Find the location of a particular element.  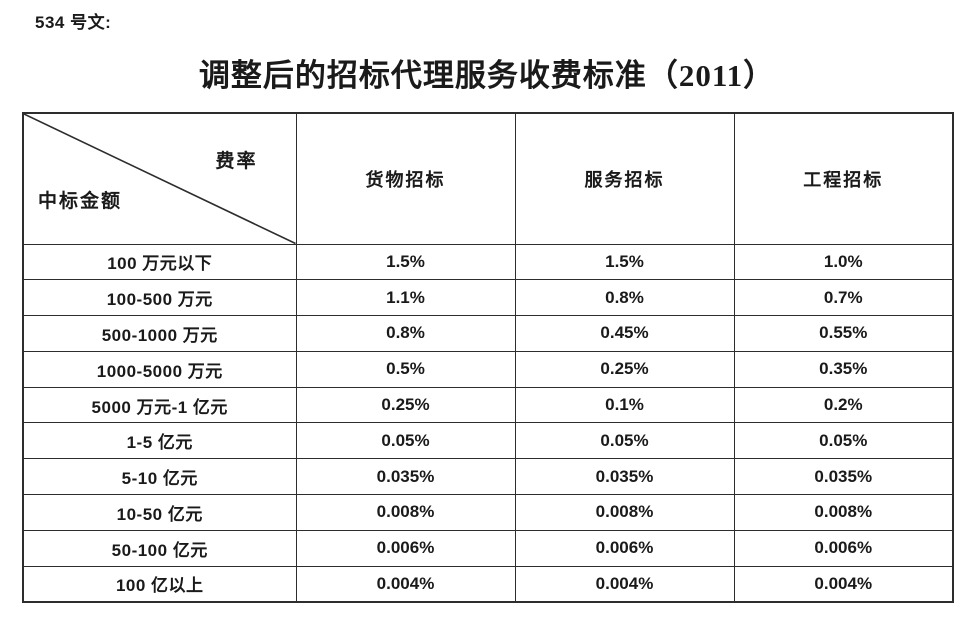

table-row: 100 万元以下 1.5% 1.5% 1.0% is located at coordinates (488, 262).